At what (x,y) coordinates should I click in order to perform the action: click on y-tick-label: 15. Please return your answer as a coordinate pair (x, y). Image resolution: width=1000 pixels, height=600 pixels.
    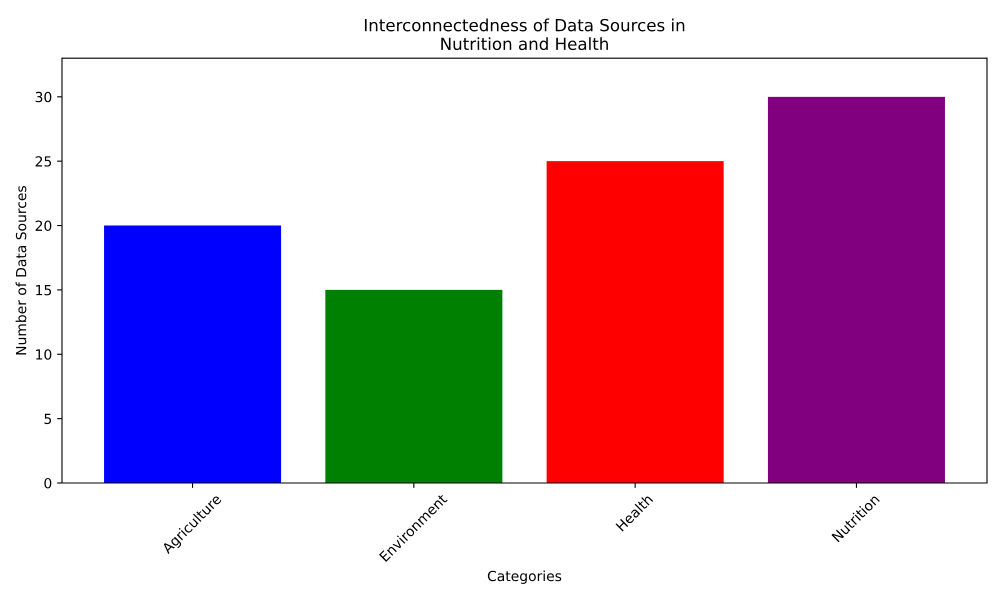
    Looking at the image, I should click on (44, 290).